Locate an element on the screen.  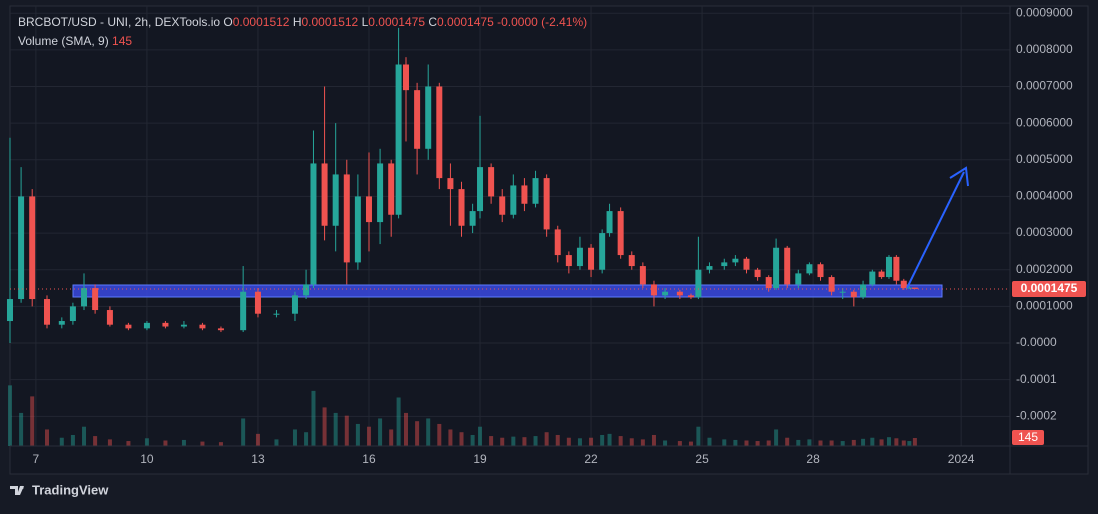
volume-pane is located at coordinates (462, 415).